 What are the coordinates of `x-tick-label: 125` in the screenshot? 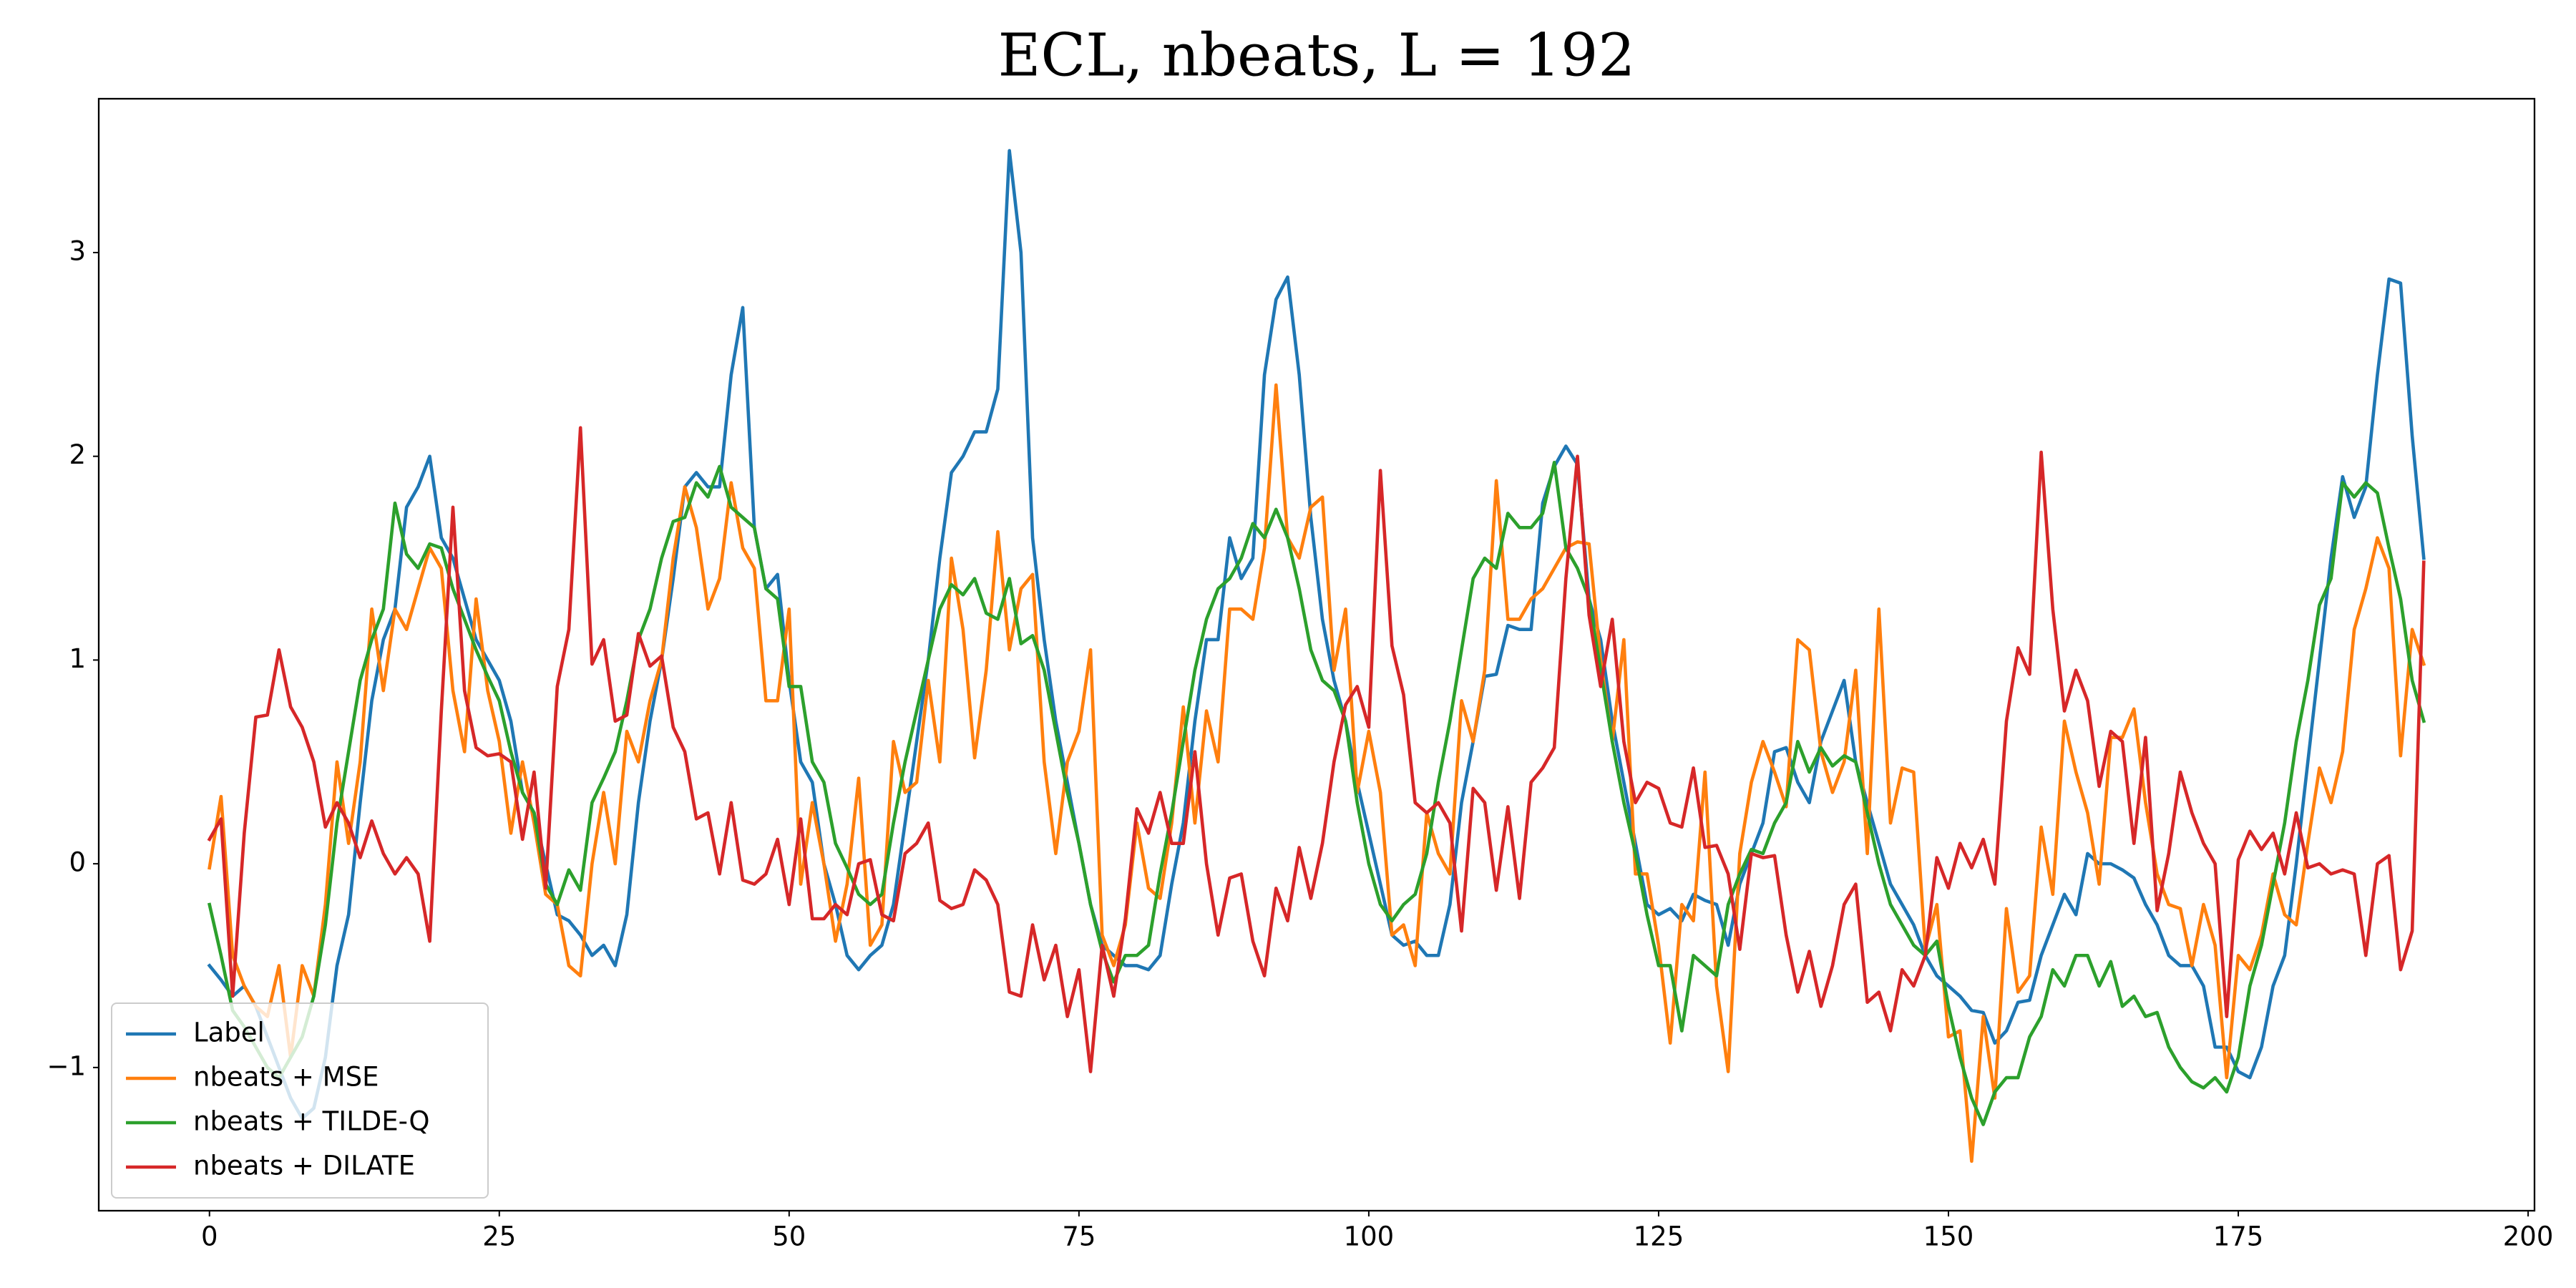 It's located at (1659, 1236).